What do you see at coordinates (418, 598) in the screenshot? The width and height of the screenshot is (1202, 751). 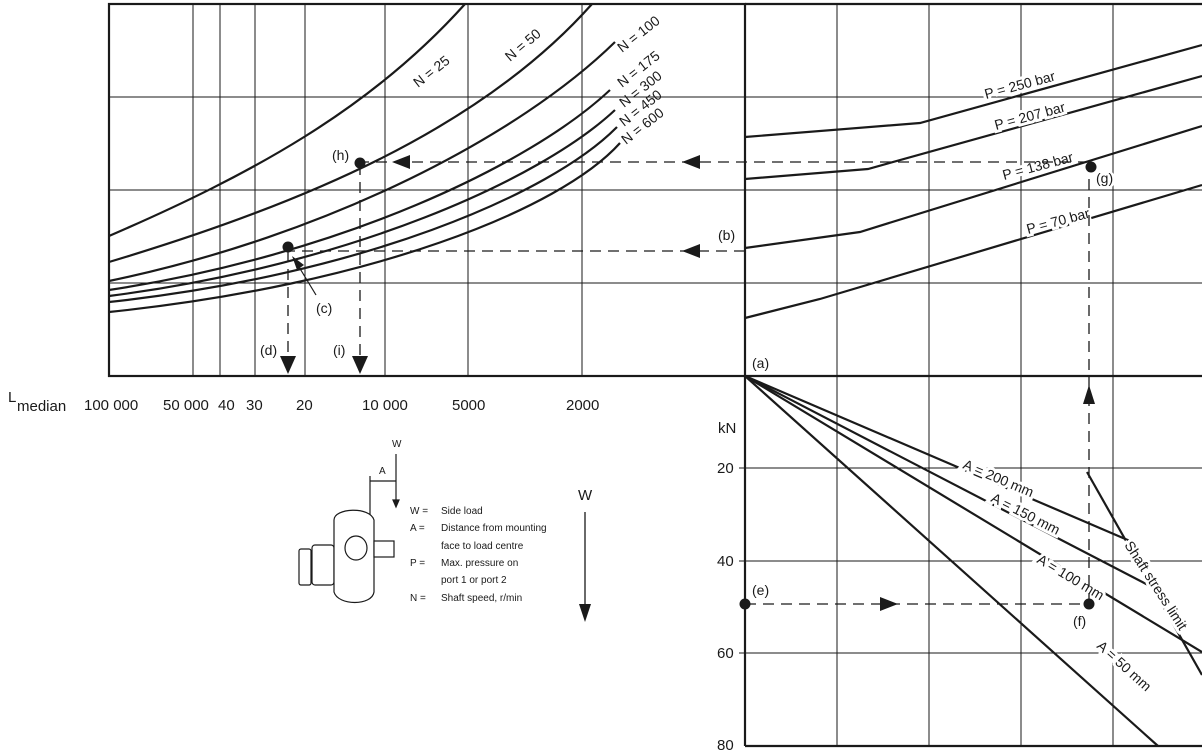 I see `legend-symbol: N =` at bounding box center [418, 598].